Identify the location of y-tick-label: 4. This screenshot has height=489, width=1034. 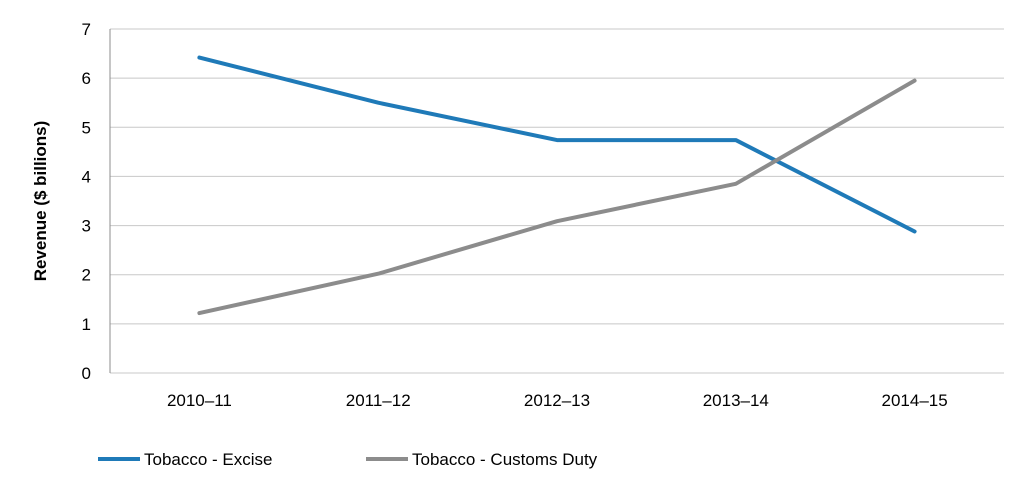
(86, 176).